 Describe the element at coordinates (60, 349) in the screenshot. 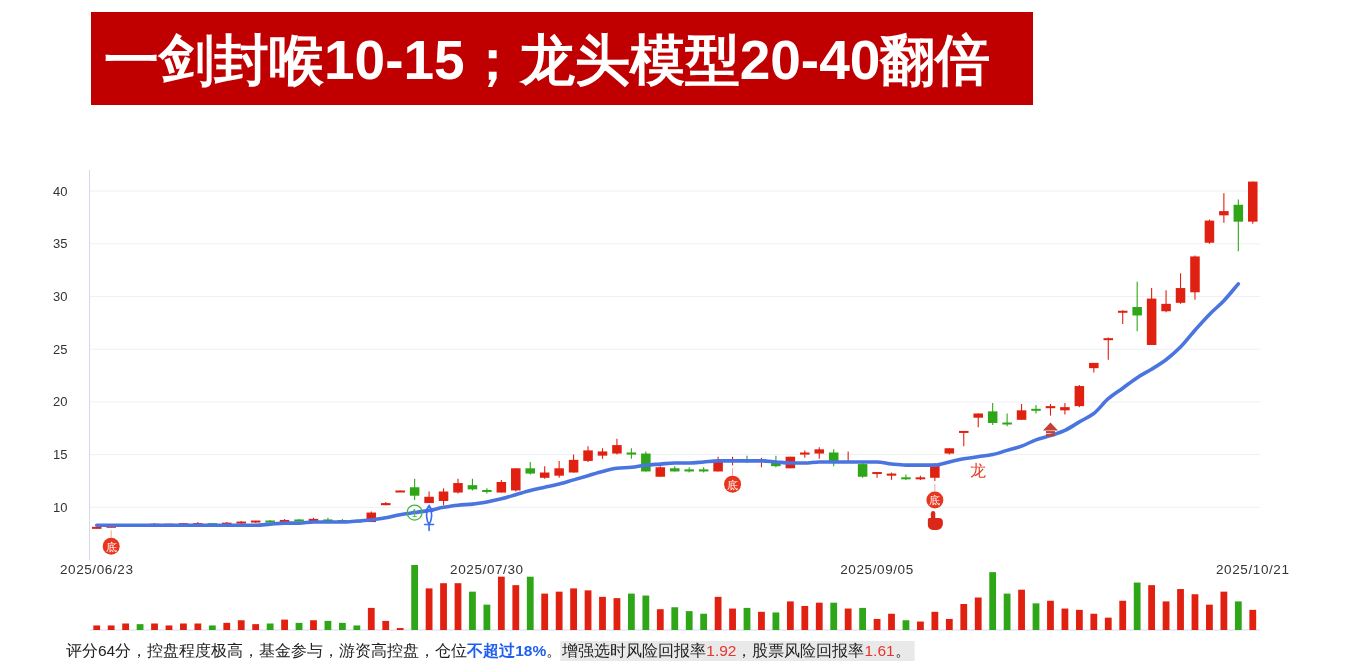

I see `y-tick-label: 25` at that location.